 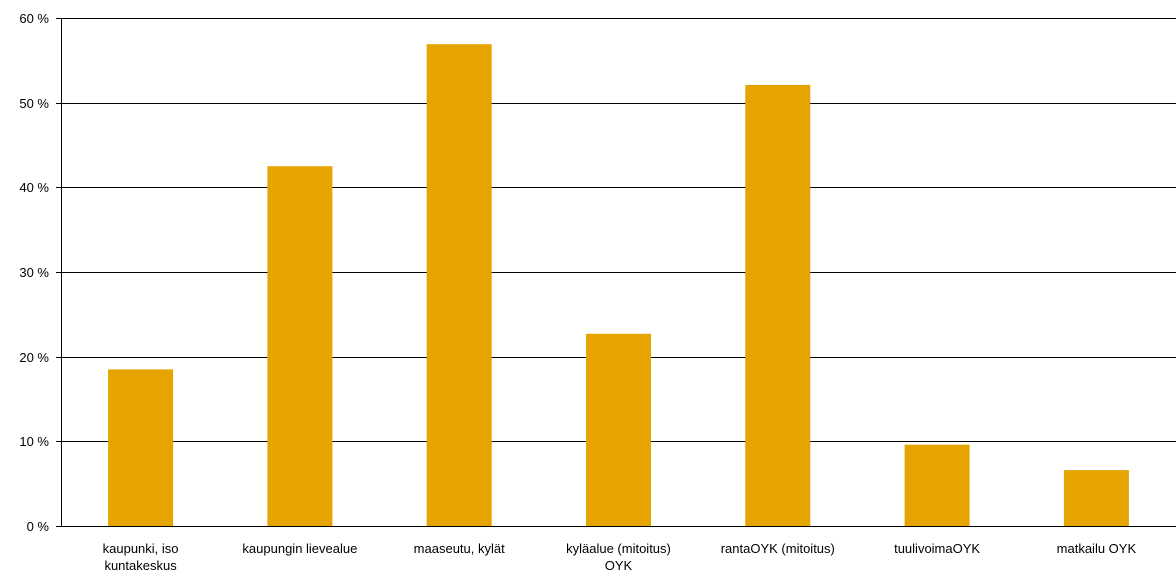 What do you see at coordinates (34, 357) in the screenshot?
I see `y-tick-label: 20 %` at bounding box center [34, 357].